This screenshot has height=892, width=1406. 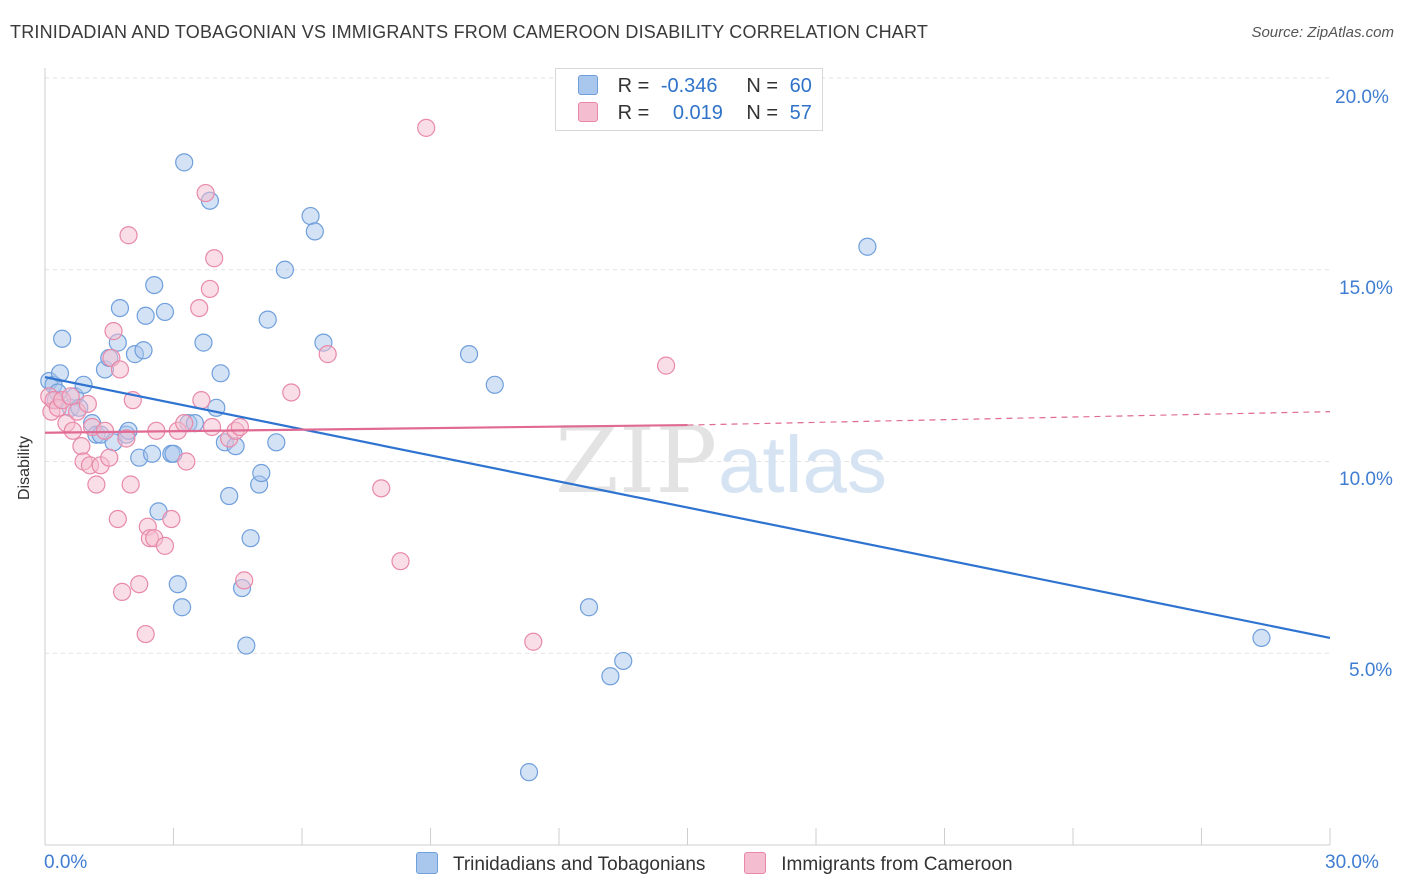 I want to click on legend-item-trinidadians: Trinidadians and Tobagonians, so click(x=560, y=864).